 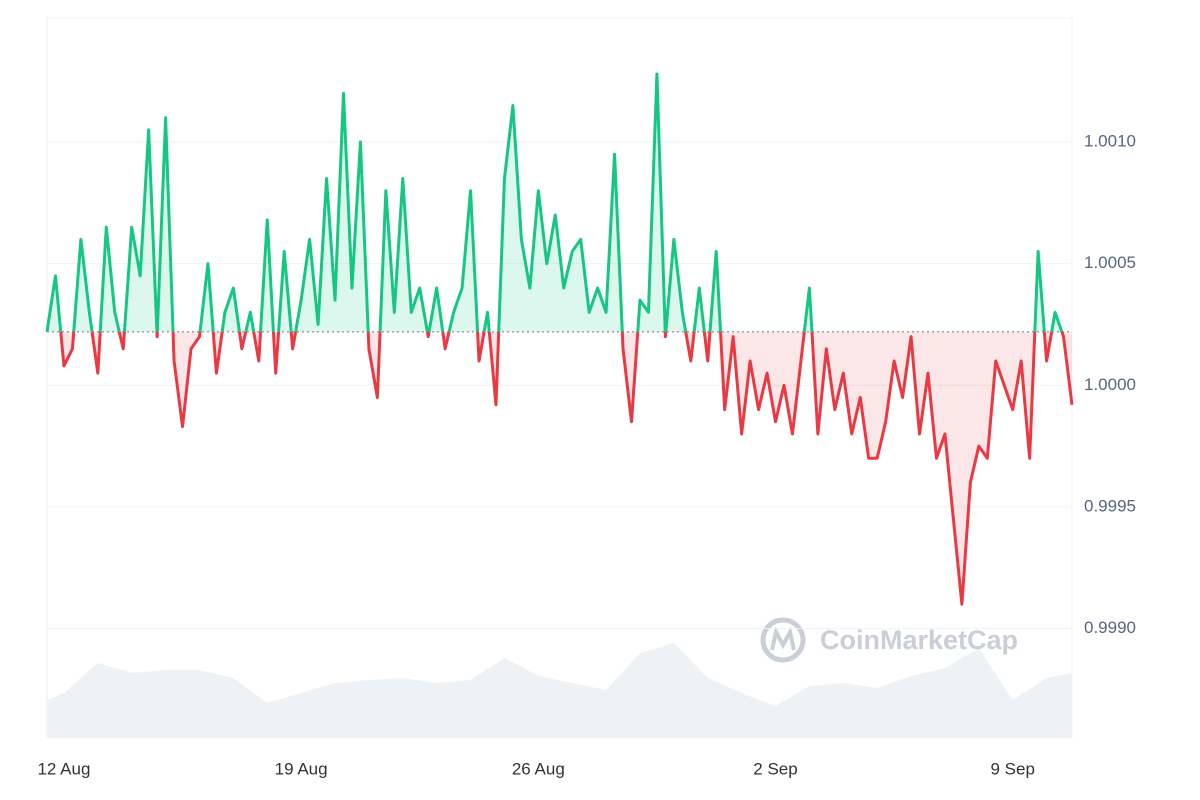 What do you see at coordinates (63, 768) in the screenshot?
I see `x-tick-label: 12 Aug` at bounding box center [63, 768].